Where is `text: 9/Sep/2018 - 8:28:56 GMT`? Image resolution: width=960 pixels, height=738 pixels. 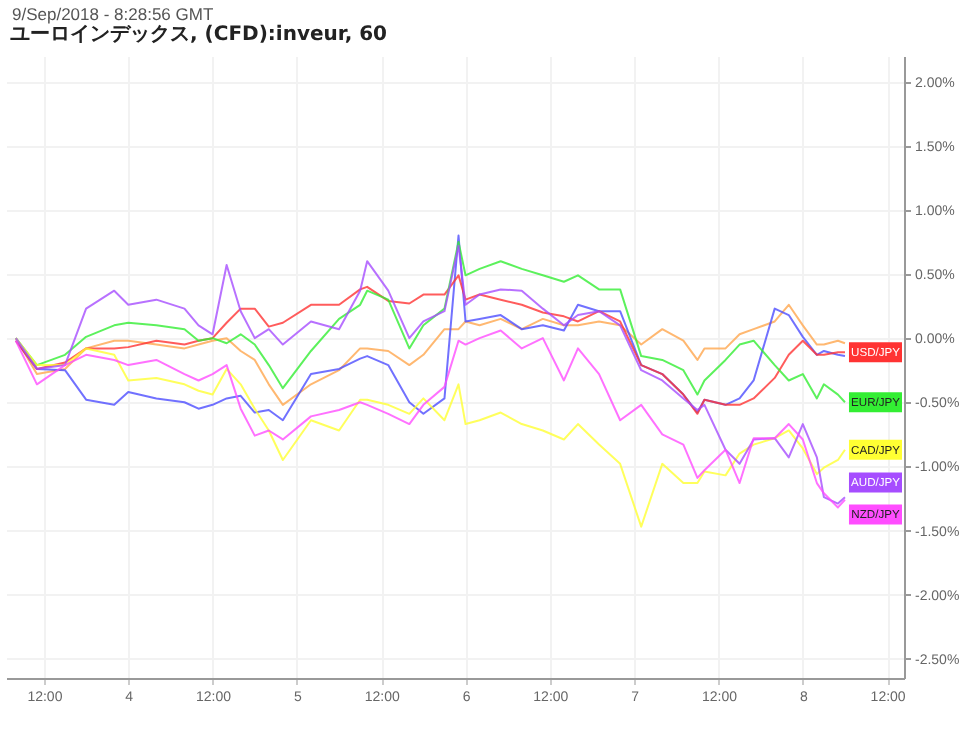 text: 9/Sep/2018 - 8:28:56 GMT is located at coordinates (113, 14).